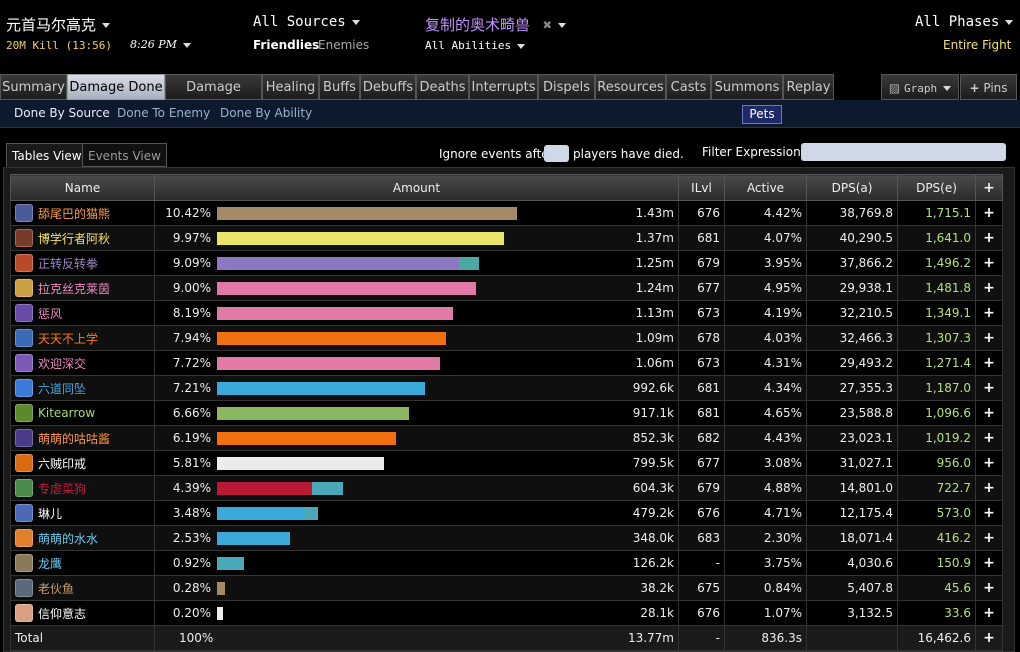 The height and width of the screenshot is (652, 1020). I want to click on table-row: 欢迎深交 7.72% 1.06m 673 4.31% 29,493.2 1,271.4 +, so click(506, 363).